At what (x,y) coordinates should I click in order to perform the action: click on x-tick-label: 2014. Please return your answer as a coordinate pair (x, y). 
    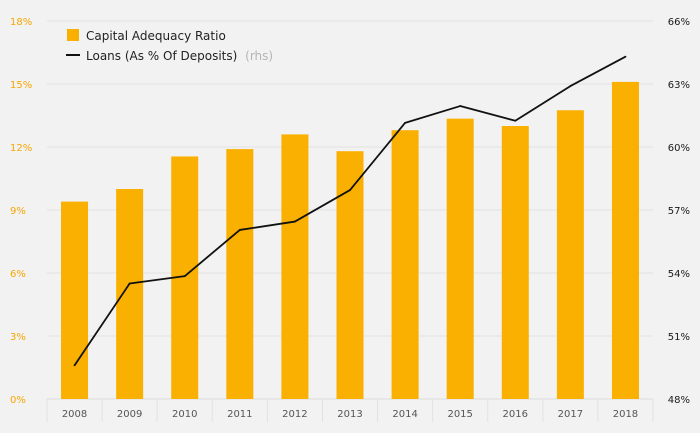
    Looking at the image, I should click on (404, 414).